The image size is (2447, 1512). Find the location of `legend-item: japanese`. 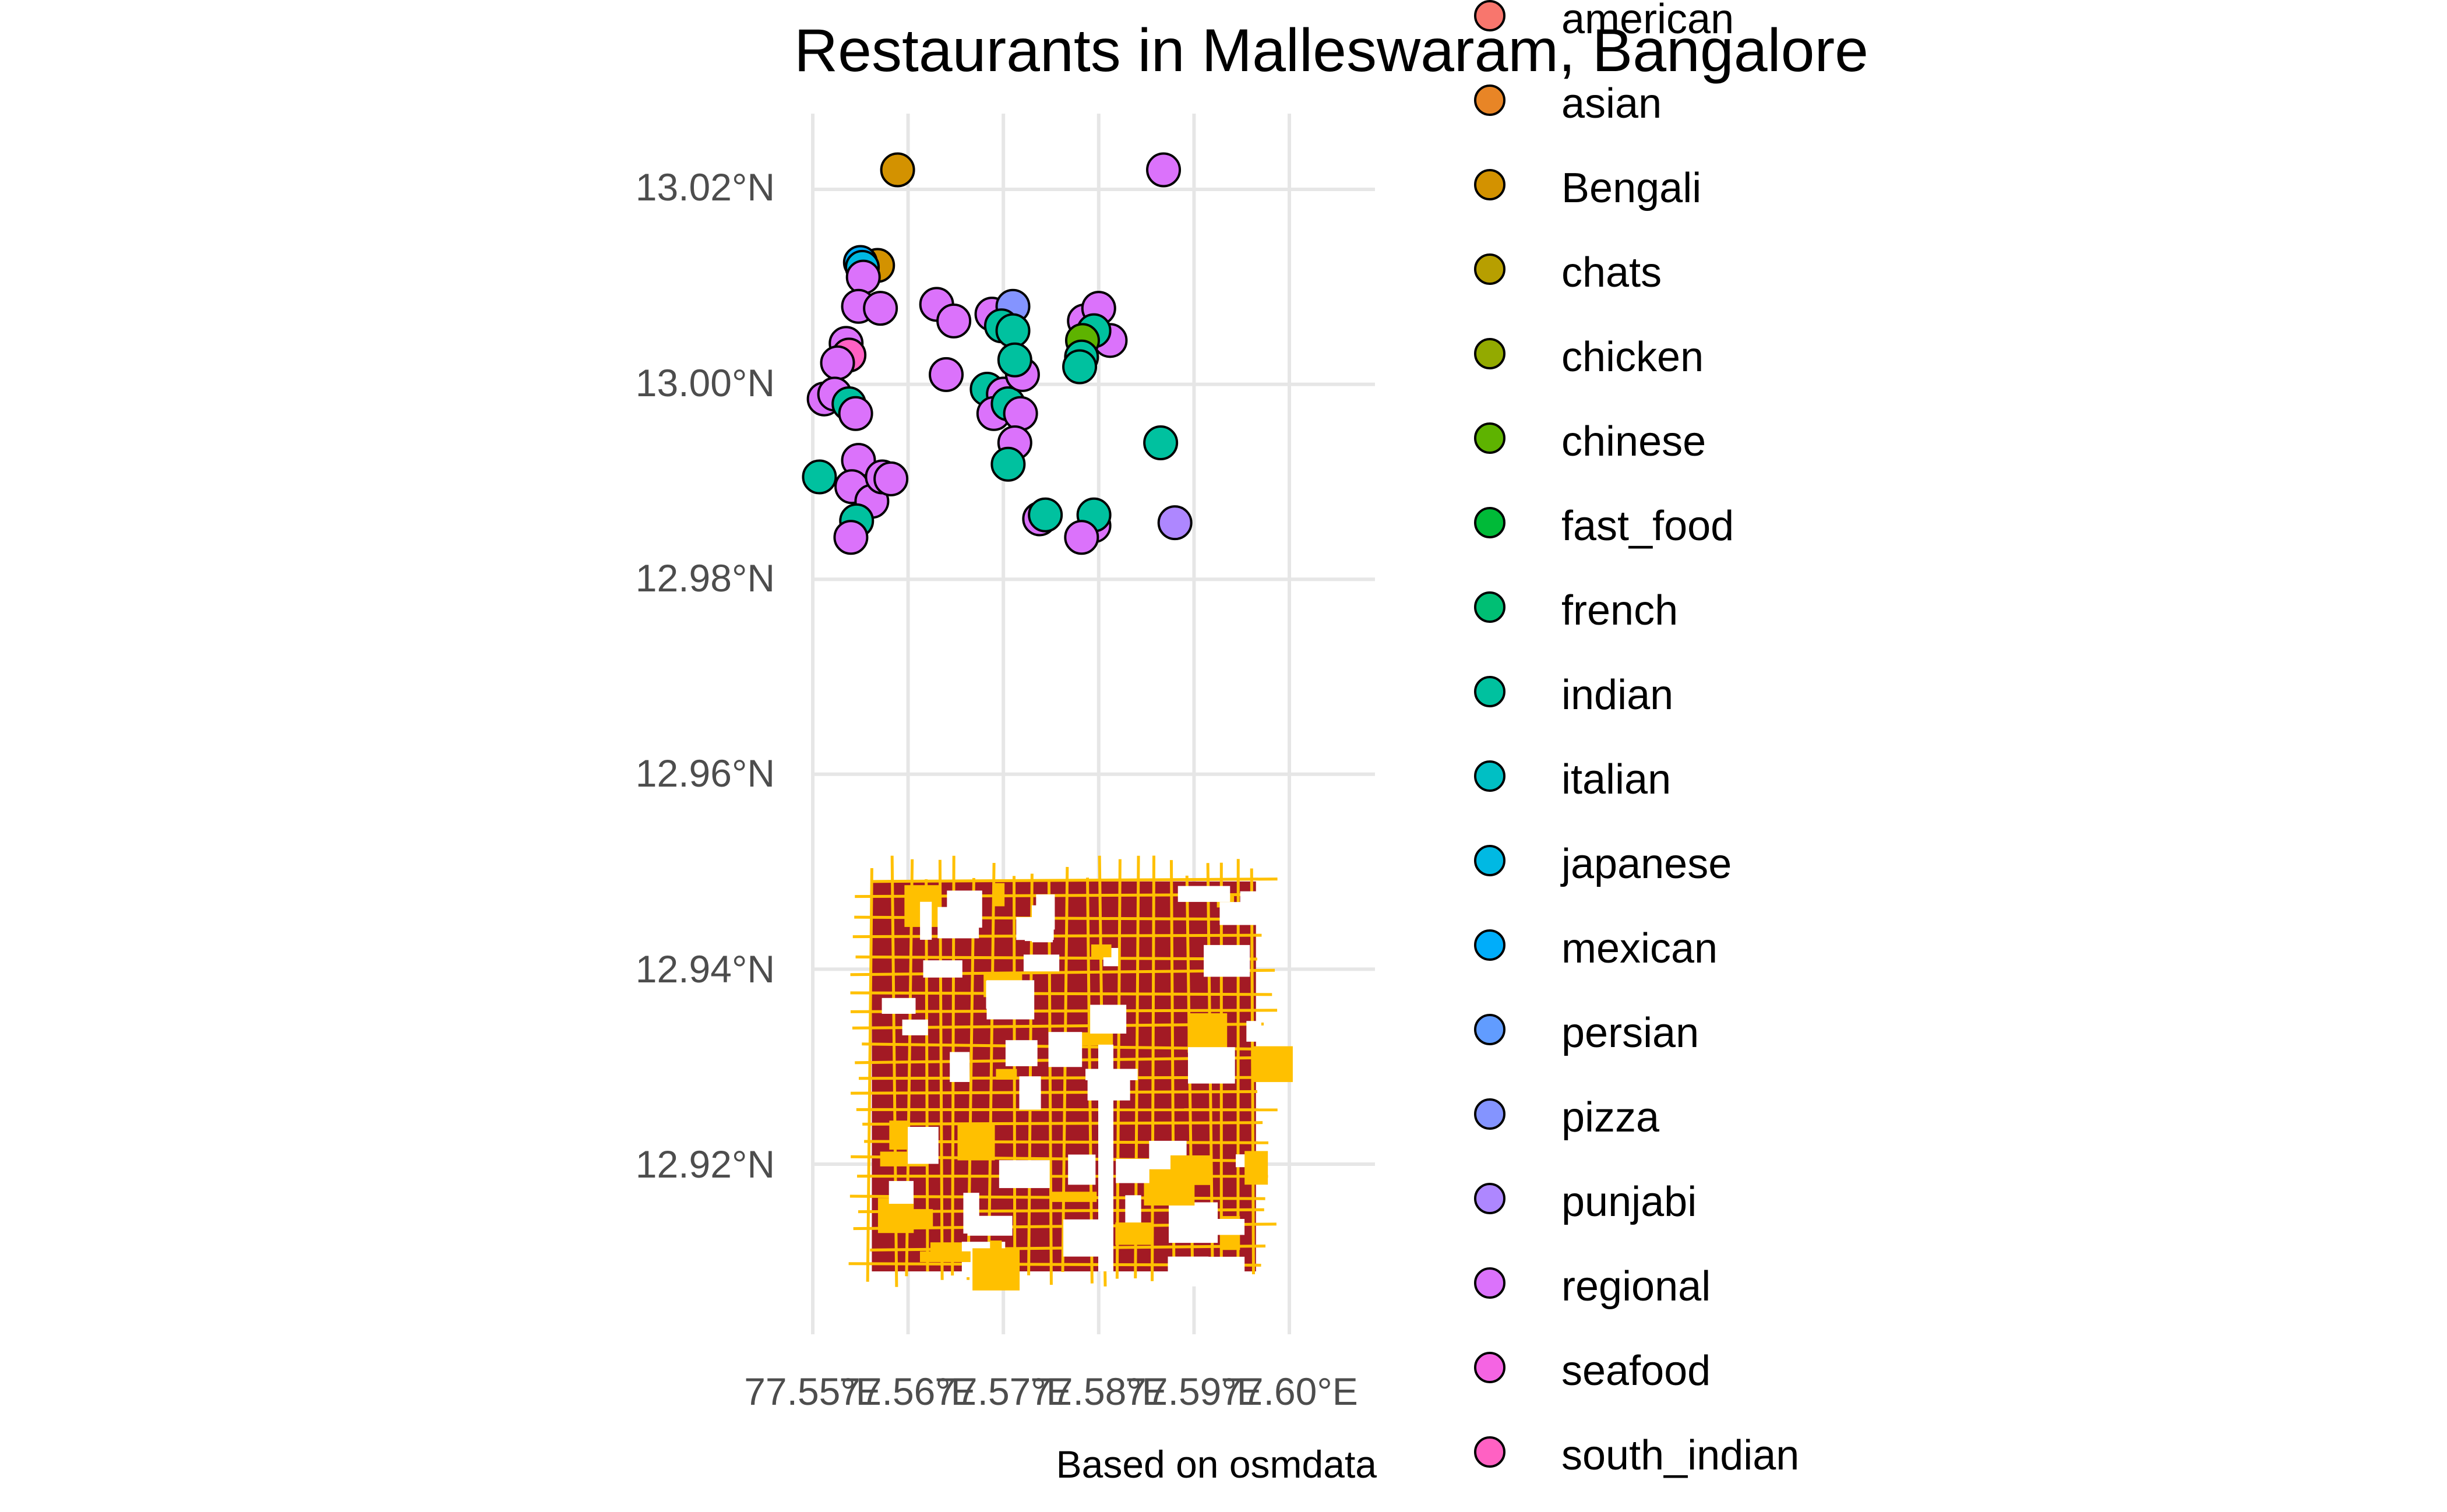

legend-item: japanese is located at coordinates (1765, 859).